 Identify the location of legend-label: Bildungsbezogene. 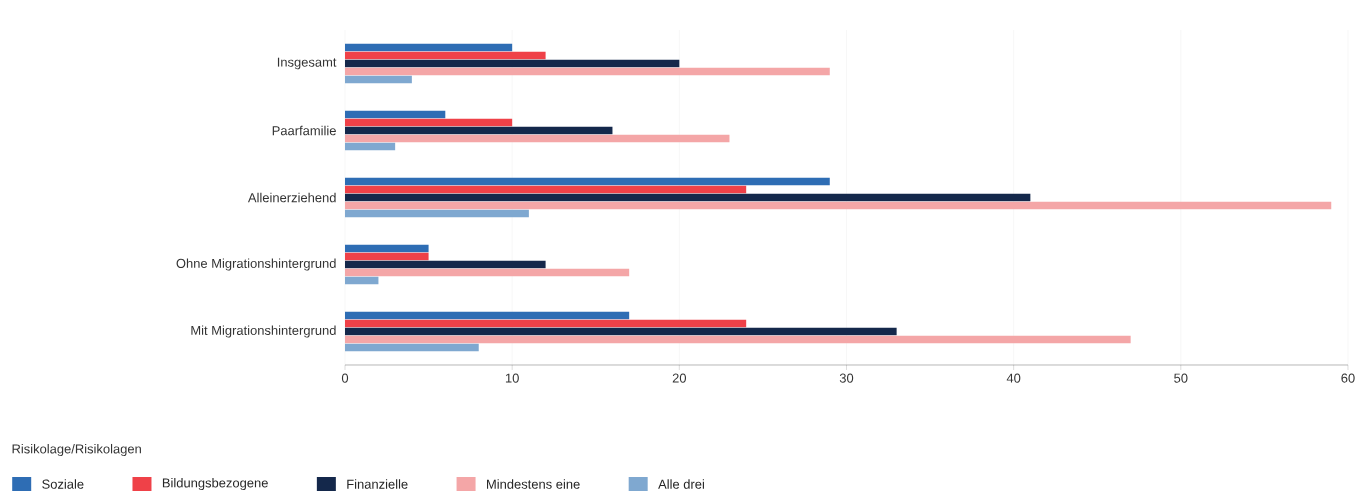
(215, 484).